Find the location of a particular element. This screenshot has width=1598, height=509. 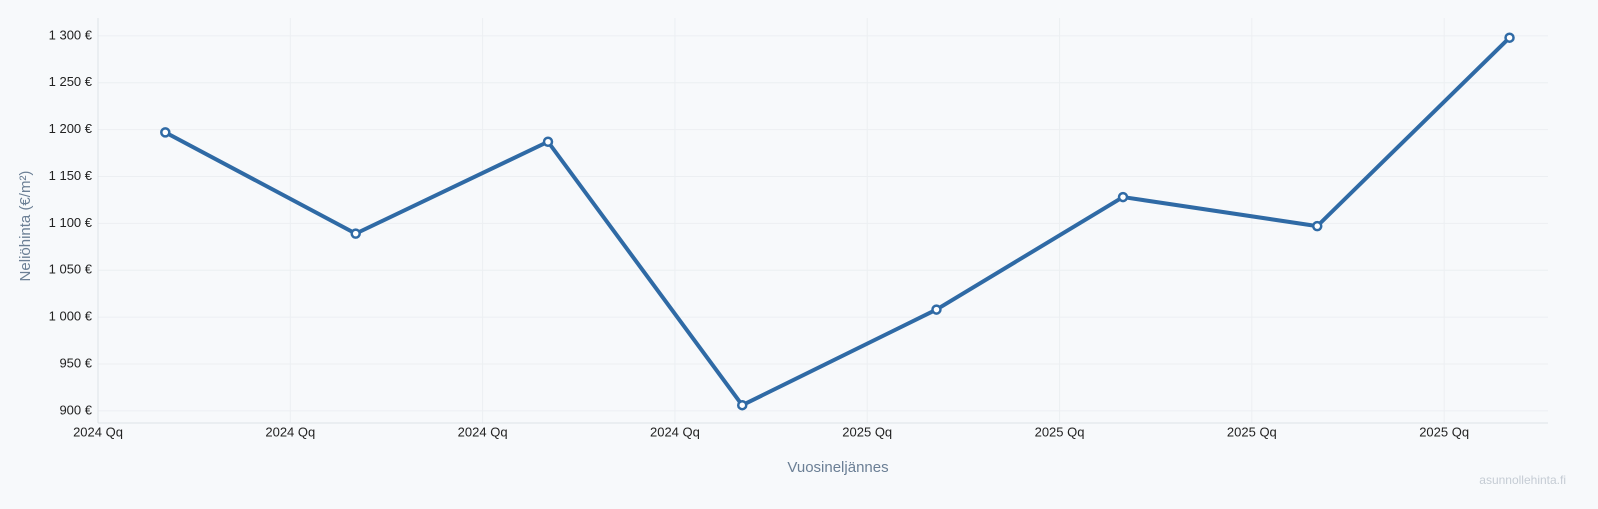

y-tick-label: 1 050 € is located at coordinates (71, 269).